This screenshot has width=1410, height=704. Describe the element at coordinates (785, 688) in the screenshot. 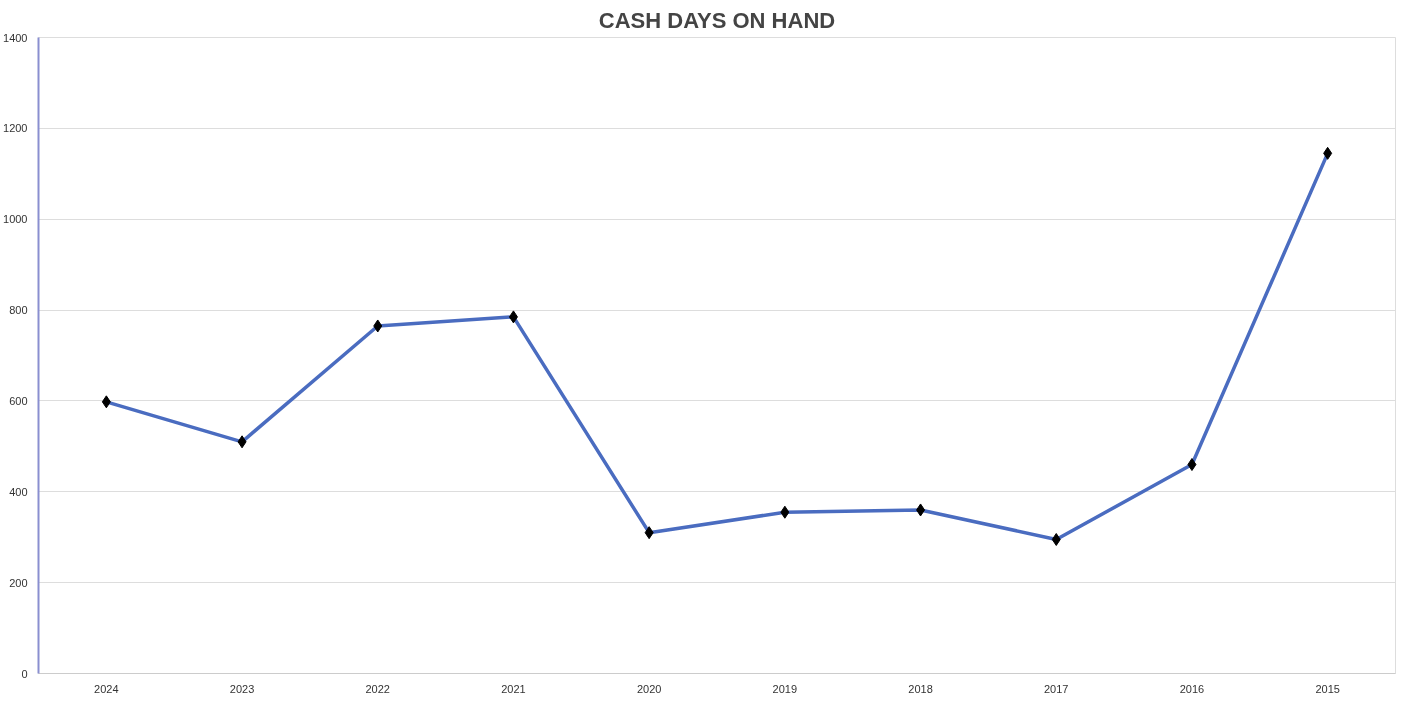

I see `x-tick-label: 2019` at that location.